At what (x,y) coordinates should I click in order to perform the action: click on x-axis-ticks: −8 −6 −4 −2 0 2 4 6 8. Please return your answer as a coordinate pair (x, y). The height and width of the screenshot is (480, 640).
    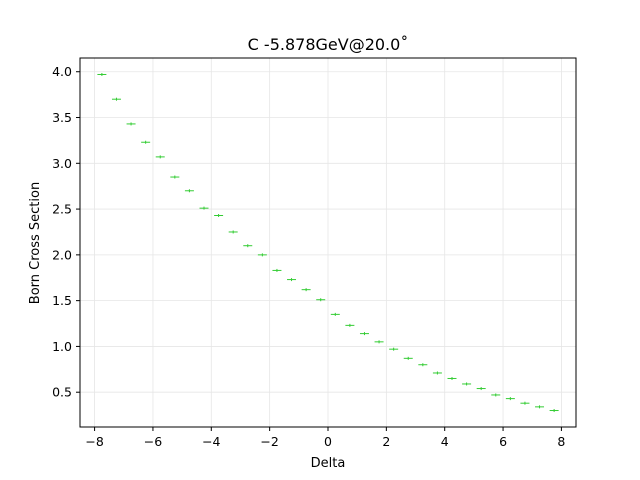
    Looking at the image, I should click on (325, 438).